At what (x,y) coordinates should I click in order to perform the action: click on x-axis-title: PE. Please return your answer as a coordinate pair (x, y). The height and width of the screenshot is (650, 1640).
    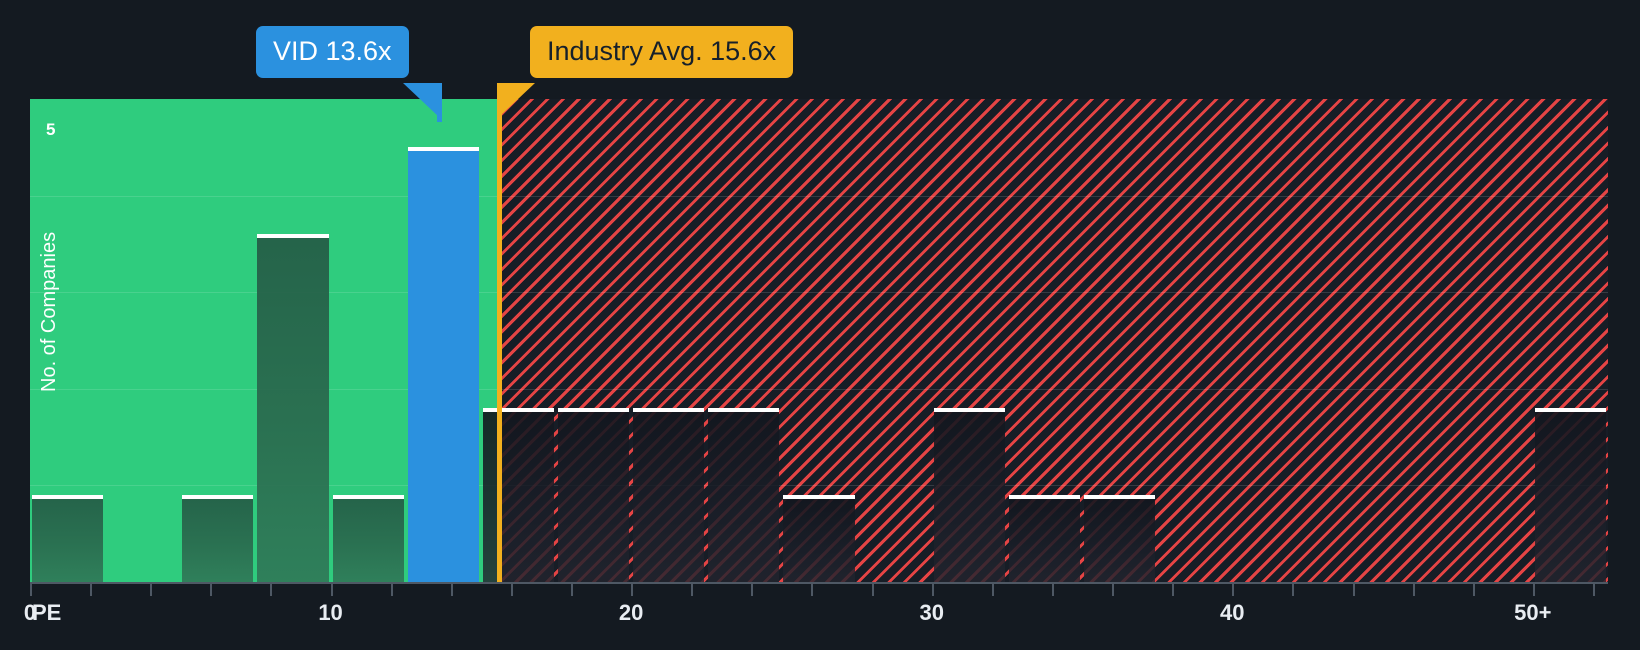
    Looking at the image, I should click on (47, 612).